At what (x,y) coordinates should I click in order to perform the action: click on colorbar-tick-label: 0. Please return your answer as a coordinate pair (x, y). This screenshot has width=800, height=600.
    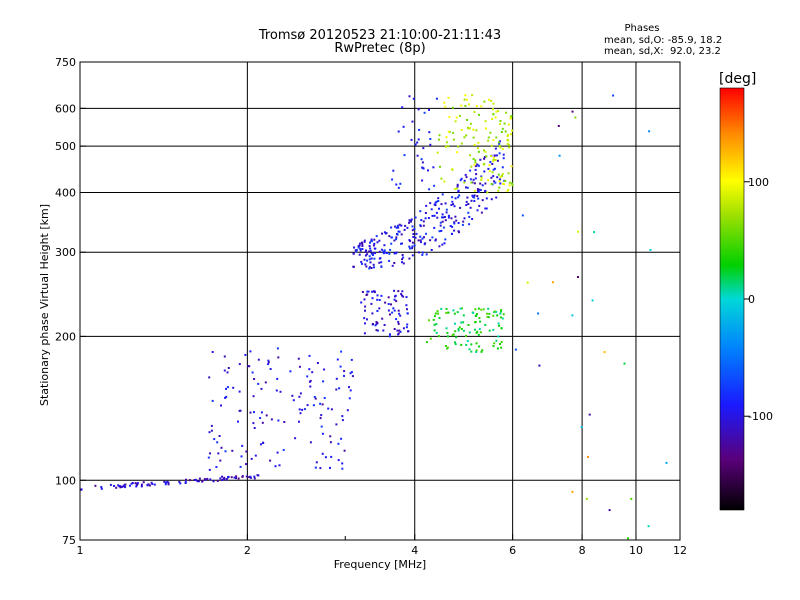
    Looking at the image, I should click on (751, 299).